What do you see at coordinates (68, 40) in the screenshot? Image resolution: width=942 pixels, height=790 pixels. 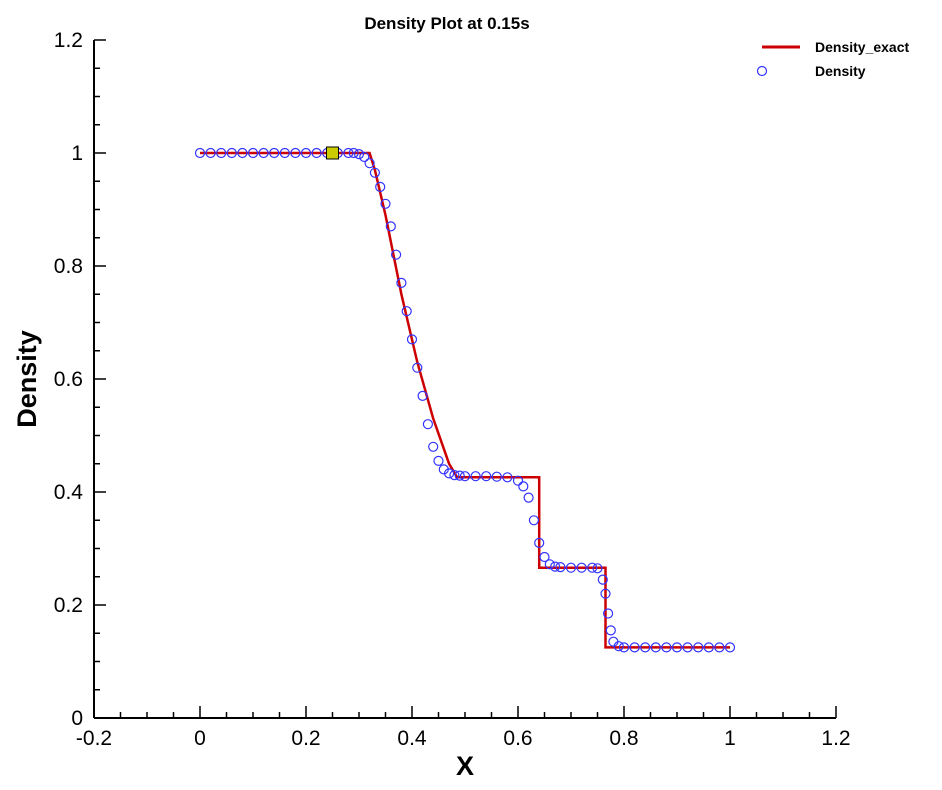 I see `y-tick-label: 1.2` at bounding box center [68, 40].